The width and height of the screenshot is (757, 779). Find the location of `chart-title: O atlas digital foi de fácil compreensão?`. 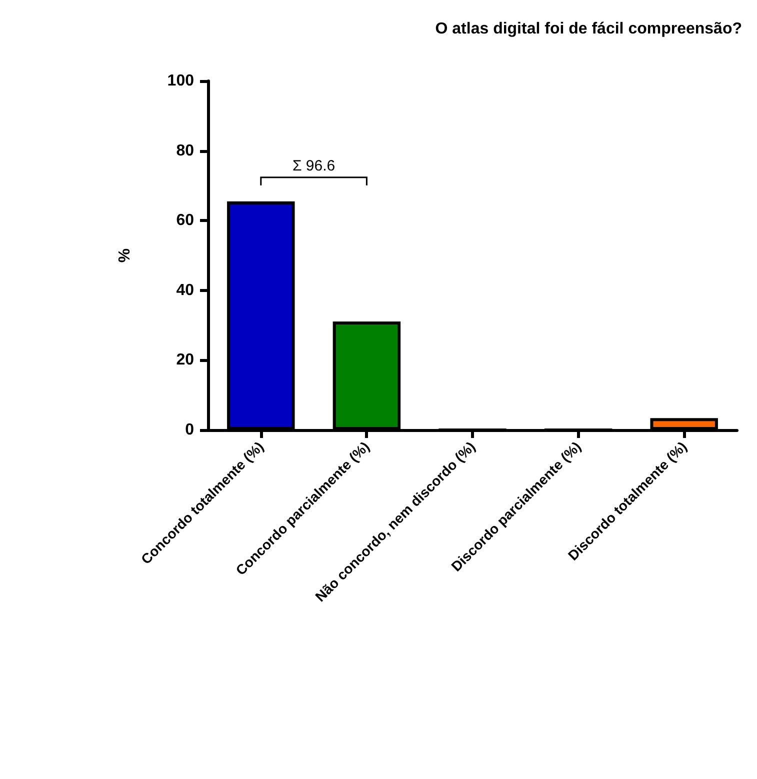

chart-title: O atlas digital foi de fácil compreensão? is located at coordinates (588, 29).